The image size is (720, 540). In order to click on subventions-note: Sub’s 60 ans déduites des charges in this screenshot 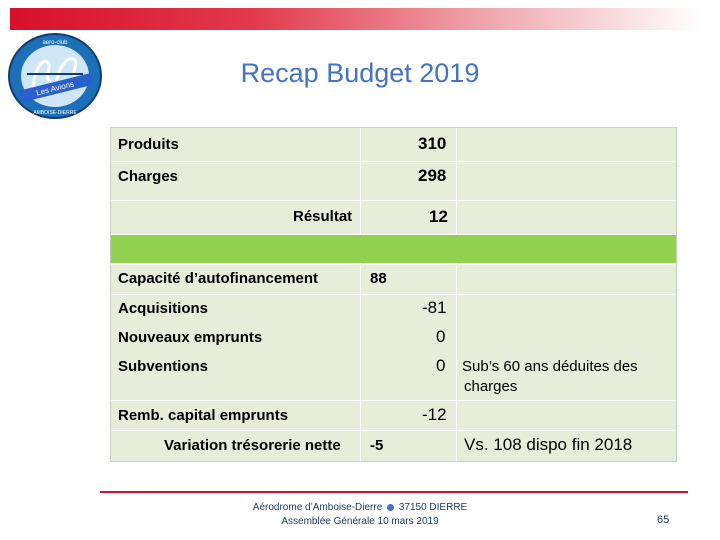, I will do `click(550, 377)`.